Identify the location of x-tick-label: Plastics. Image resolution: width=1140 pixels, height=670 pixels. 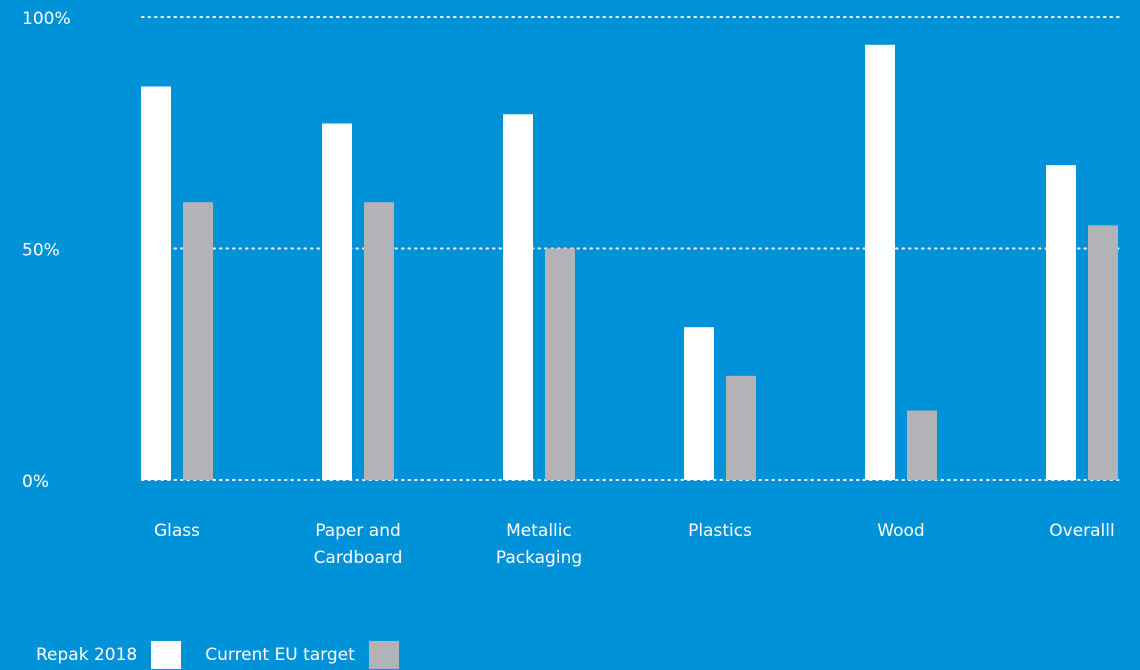
(720, 531).